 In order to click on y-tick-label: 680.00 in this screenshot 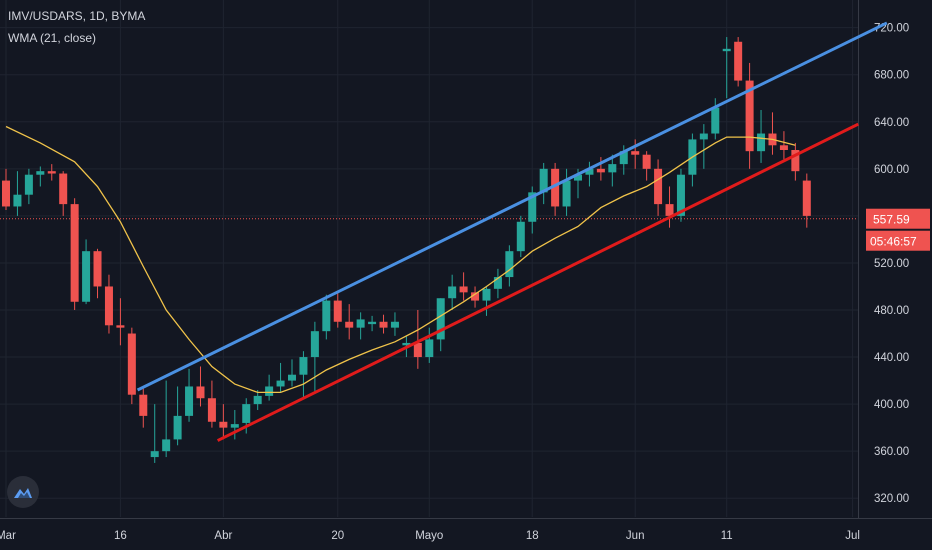, I will do `click(891, 76)`.